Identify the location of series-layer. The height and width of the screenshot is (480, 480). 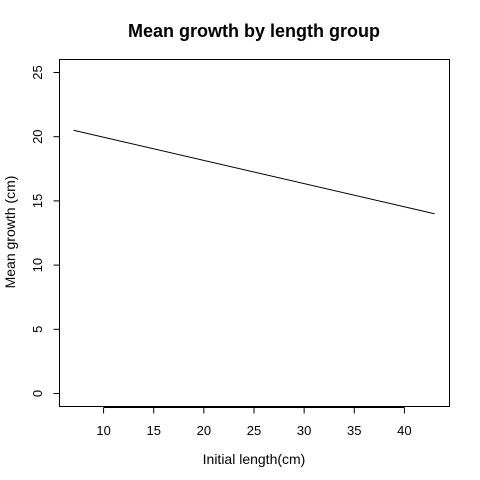
(254, 172).